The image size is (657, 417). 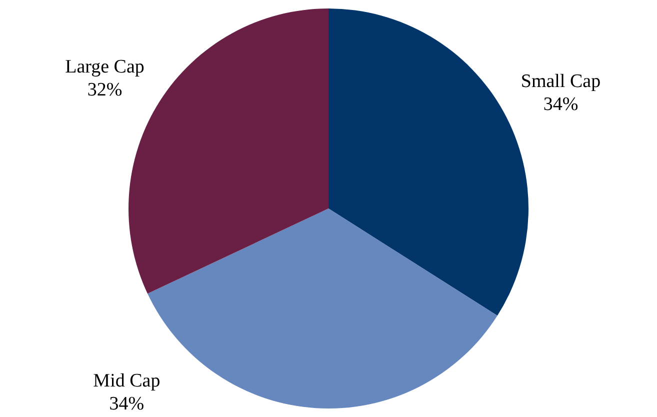 What do you see at coordinates (104, 67) in the screenshot?
I see `slice-label: Large Cap` at bounding box center [104, 67].